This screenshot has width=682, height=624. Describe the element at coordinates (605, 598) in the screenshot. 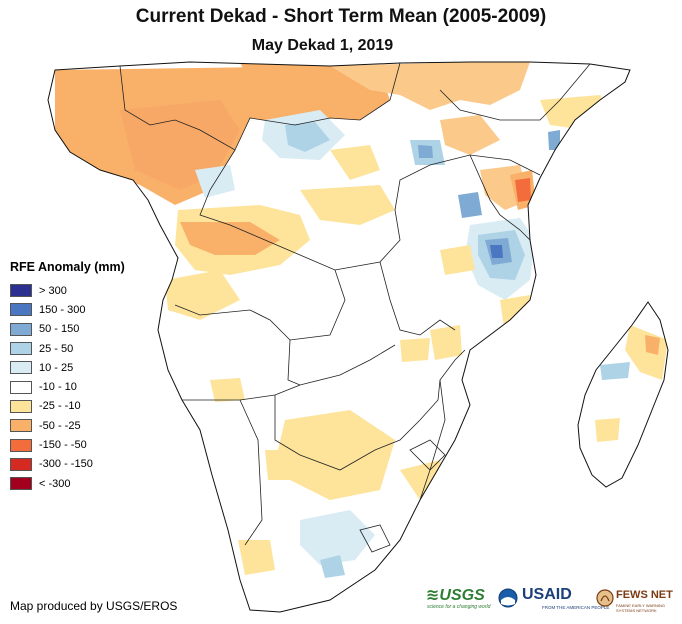

I see `fews-emblem-icon` at that location.